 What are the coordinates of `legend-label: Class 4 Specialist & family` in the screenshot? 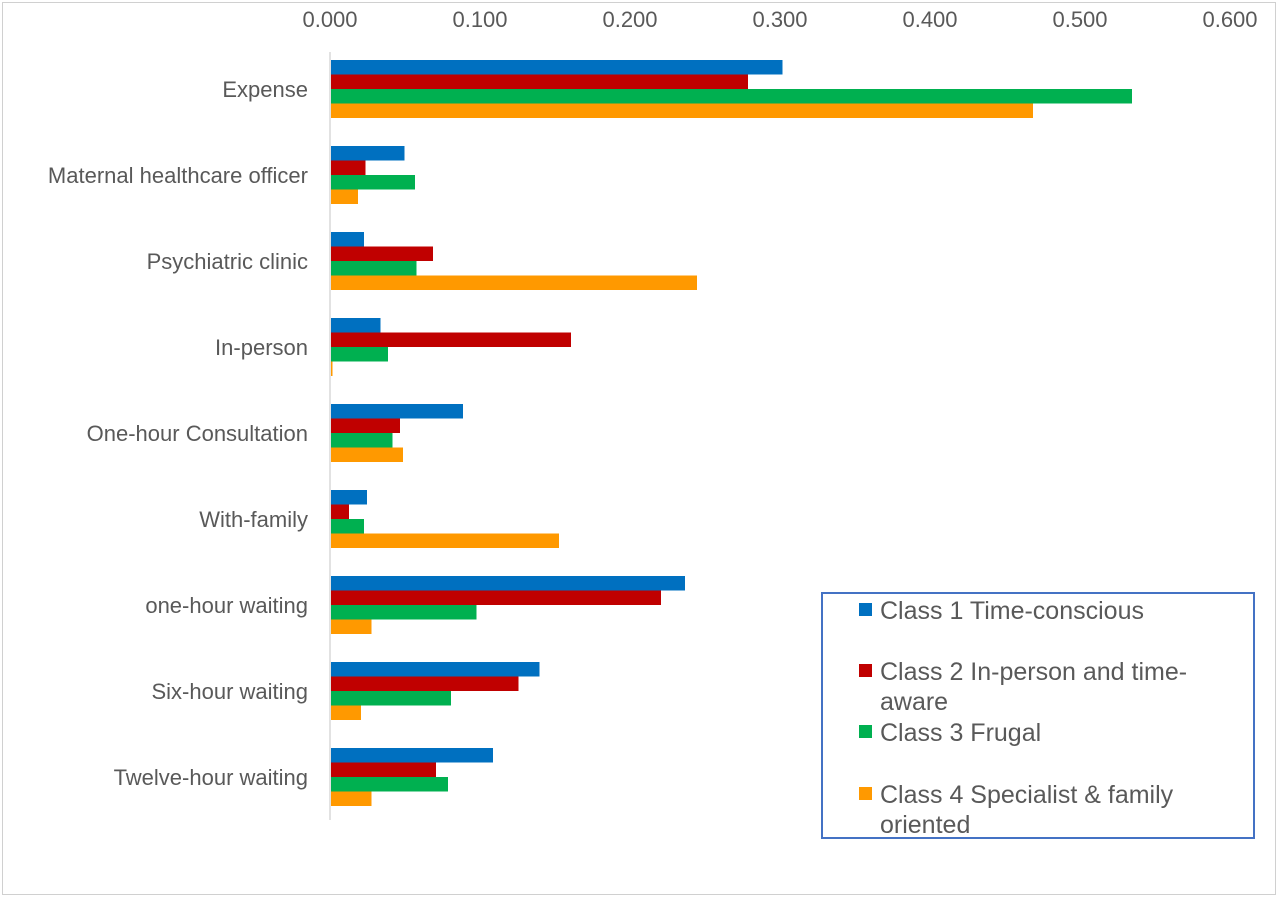 It's located at (1027, 795).